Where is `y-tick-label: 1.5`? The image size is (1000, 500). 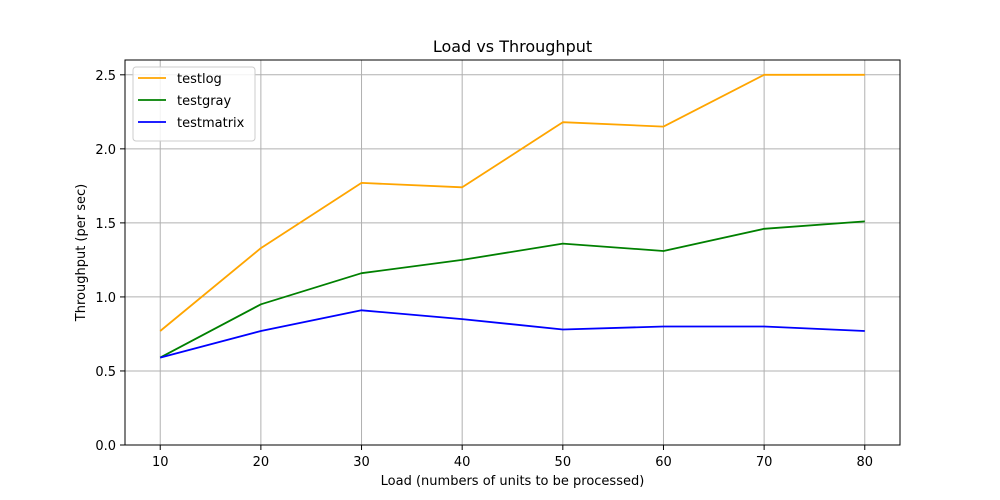 y-tick-label: 1.5 is located at coordinates (105, 224).